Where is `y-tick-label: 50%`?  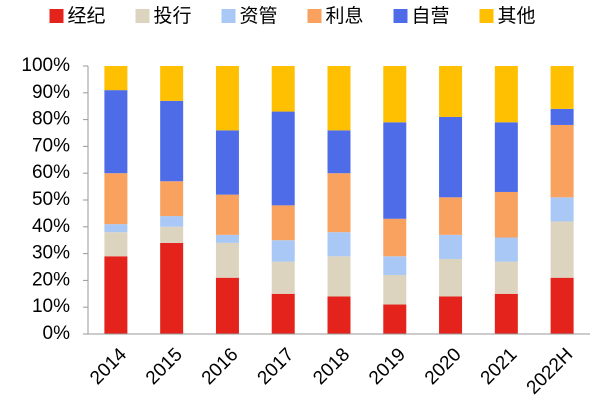 y-tick-label: 50% is located at coordinates (51, 199).